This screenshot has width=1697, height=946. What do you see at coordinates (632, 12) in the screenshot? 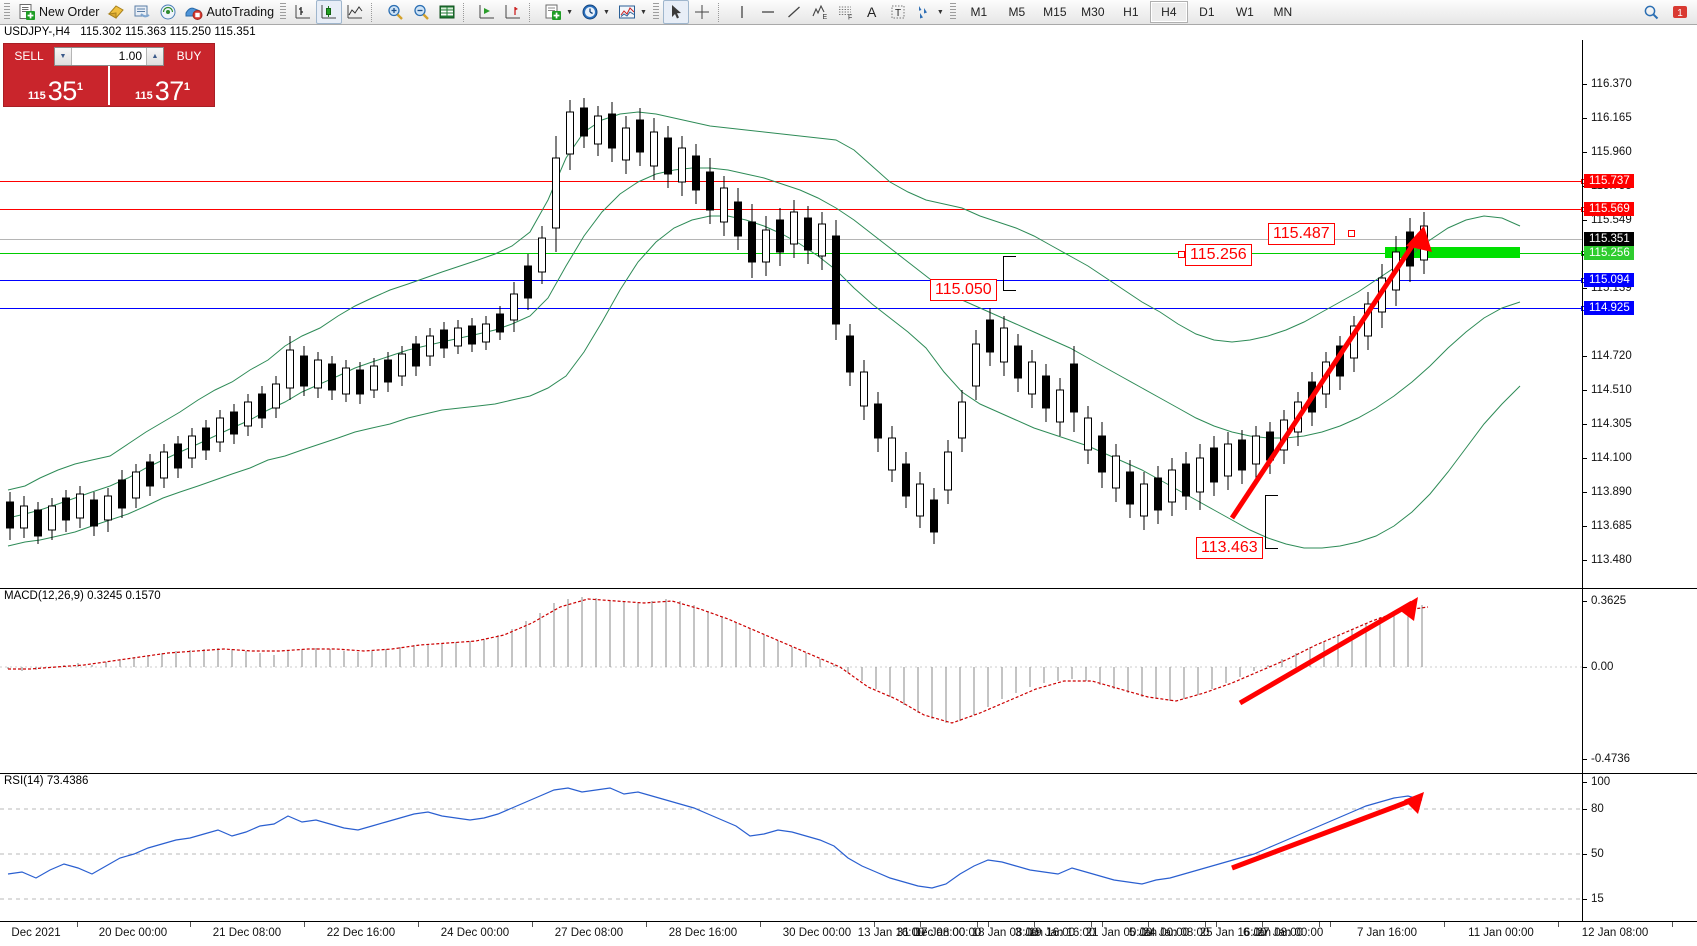
I see `indicators-button: ▼` at bounding box center [632, 12].